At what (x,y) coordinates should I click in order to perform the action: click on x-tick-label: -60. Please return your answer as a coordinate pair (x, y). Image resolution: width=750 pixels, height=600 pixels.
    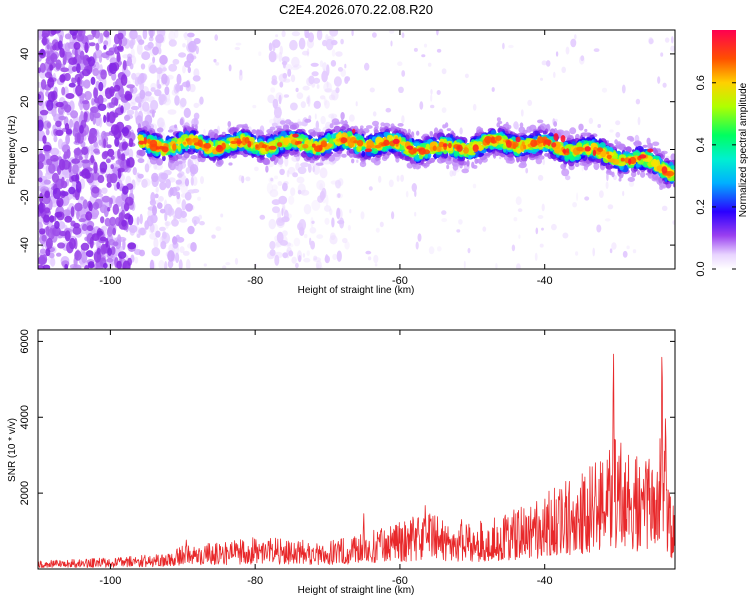
    Looking at the image, I should click on (400, 581).